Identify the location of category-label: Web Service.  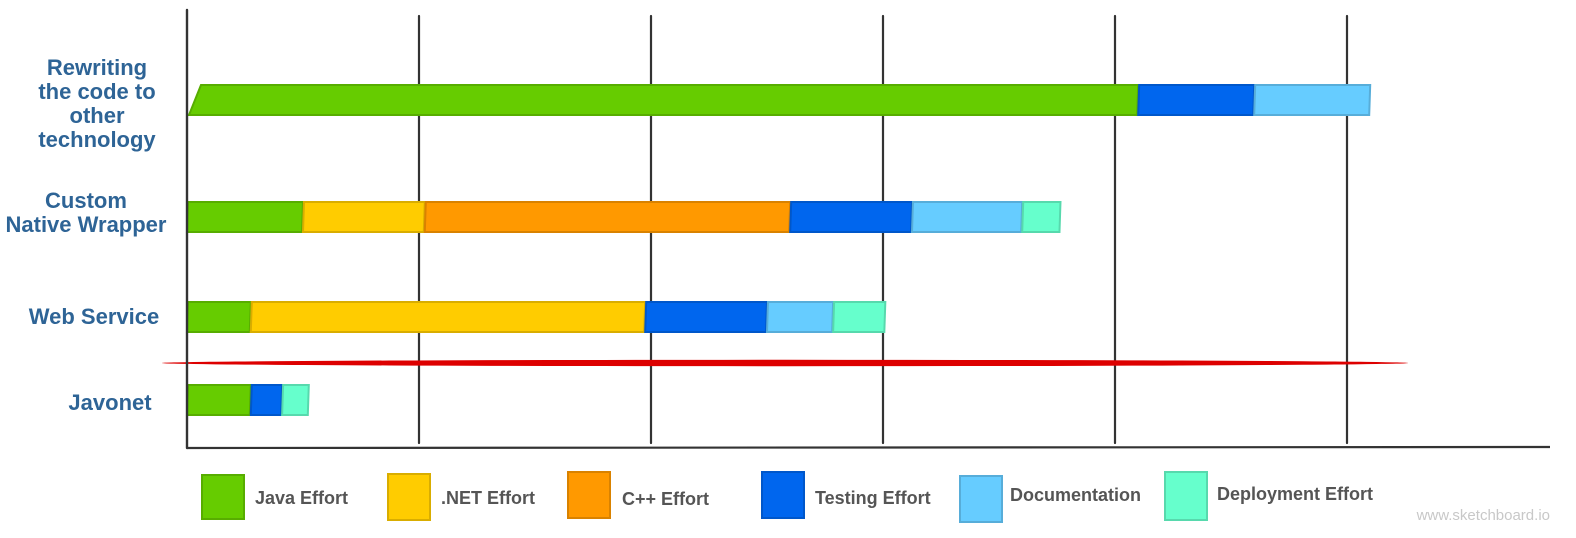
(94, 316).